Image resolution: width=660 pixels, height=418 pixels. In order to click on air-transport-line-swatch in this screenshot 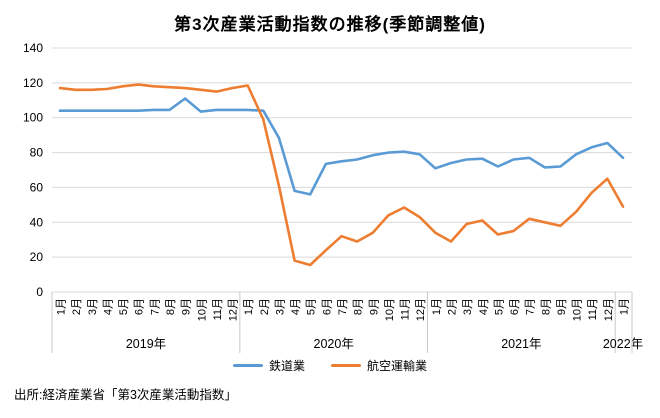, I will do `click(346, 365)`.